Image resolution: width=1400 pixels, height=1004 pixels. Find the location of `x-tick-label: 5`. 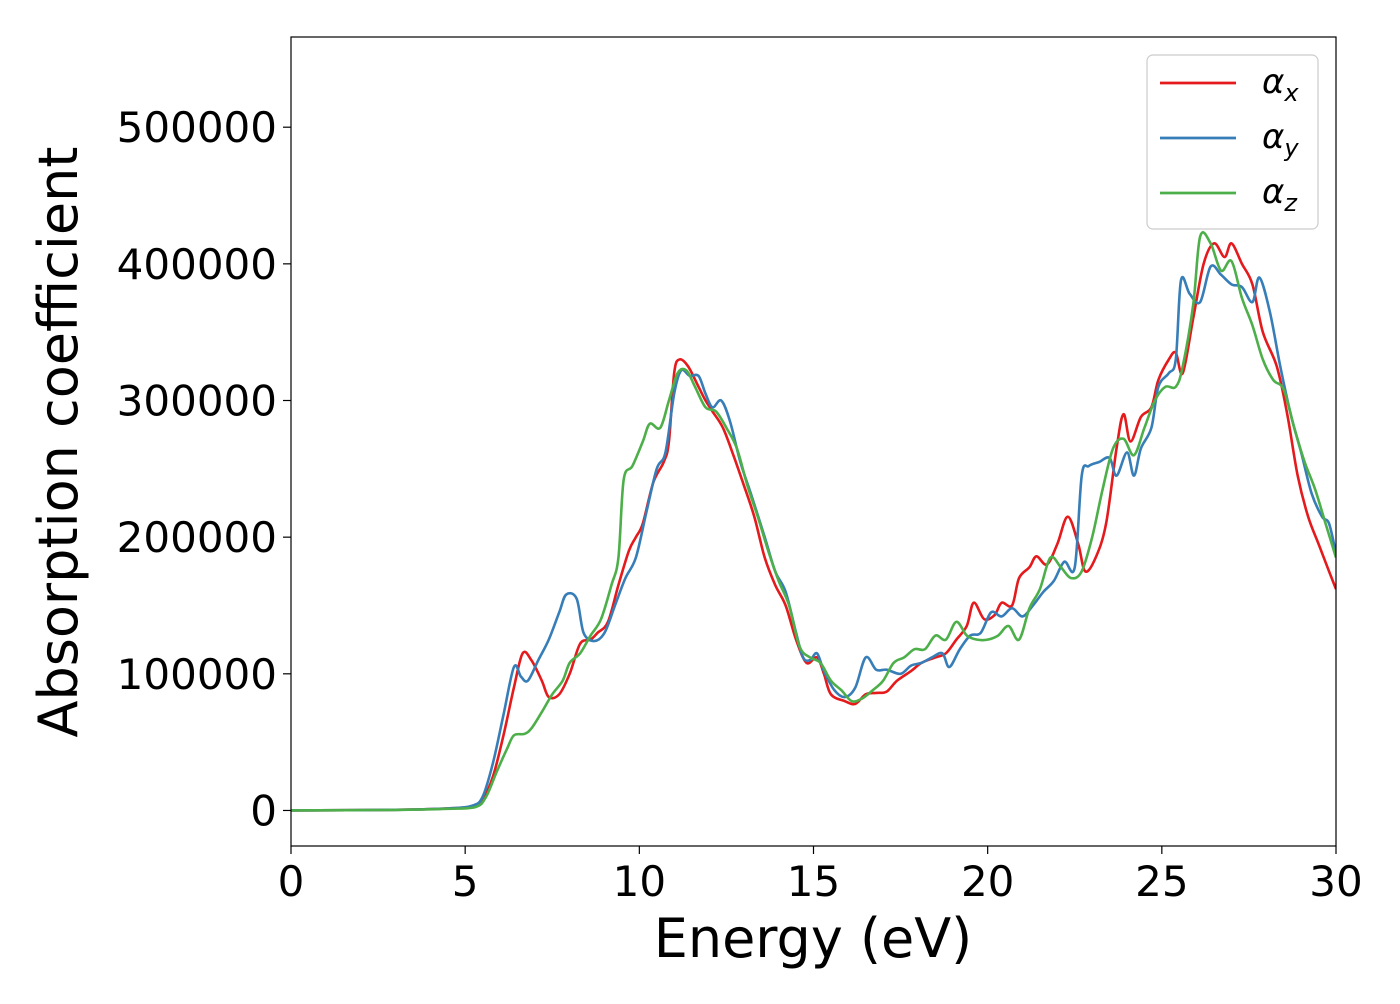

x-tick-label: 5 is located at coordinates (465, 881).